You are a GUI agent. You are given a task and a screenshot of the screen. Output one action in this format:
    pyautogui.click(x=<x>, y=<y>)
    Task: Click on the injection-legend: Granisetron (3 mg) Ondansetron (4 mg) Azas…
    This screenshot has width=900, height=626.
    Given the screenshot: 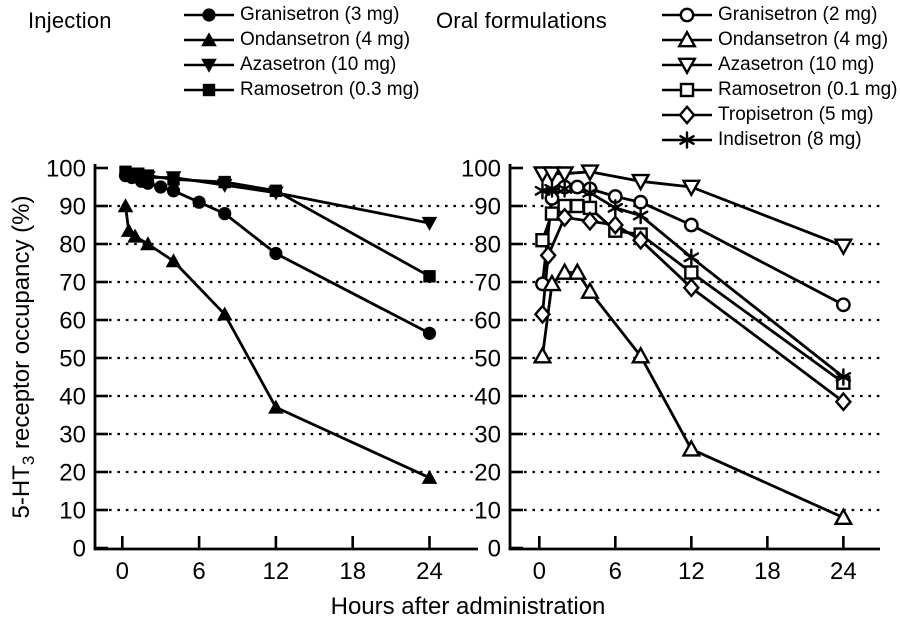 What is the action you would take?
    pyautogui.click(x=301, y=52)
    